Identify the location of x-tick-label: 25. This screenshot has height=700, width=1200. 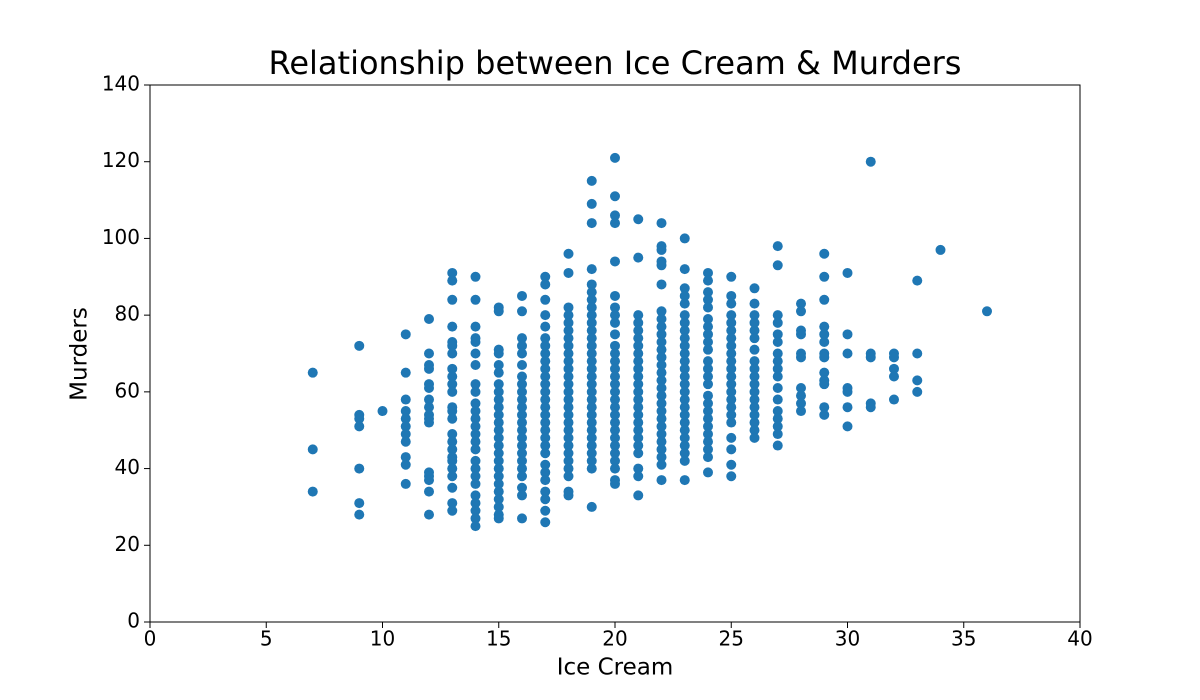
(731, 639).